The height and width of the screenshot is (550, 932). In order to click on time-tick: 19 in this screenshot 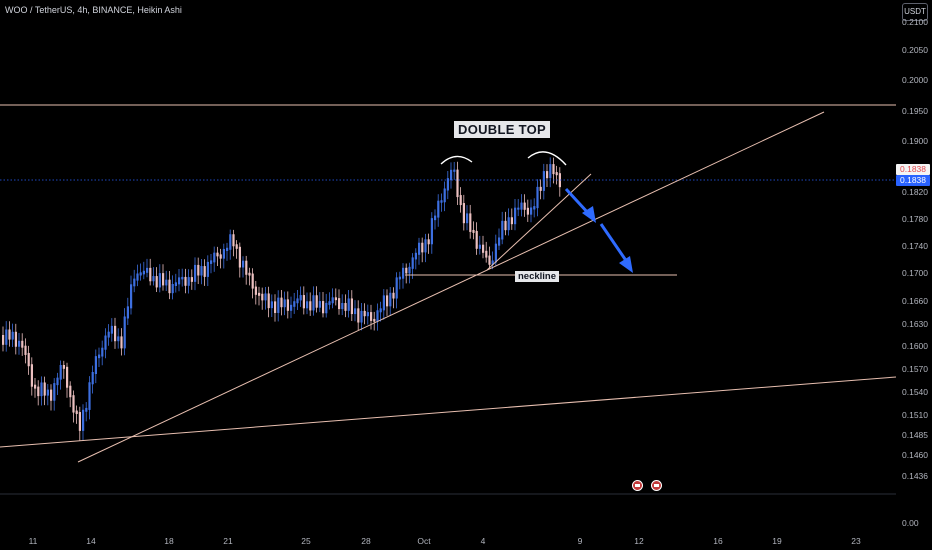, I will do `click(777, 541)`.